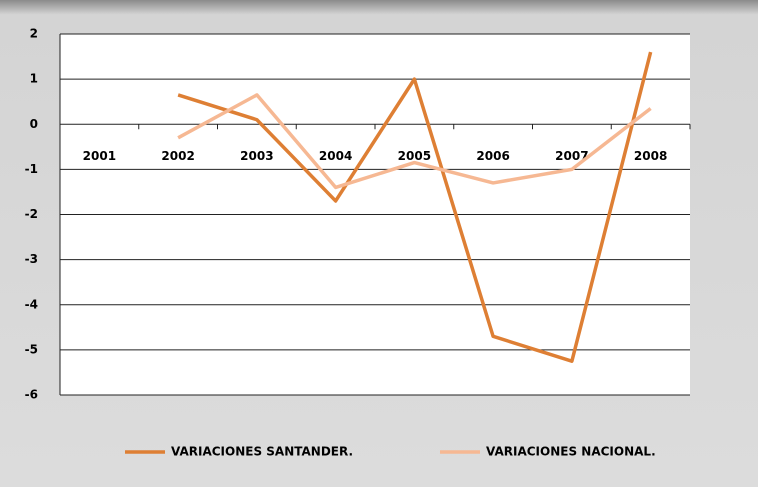  What do you see at coordinates (335, 156) in the screenshot?
I see `x-tick-label: 2004` at bounding box center [335, 156].